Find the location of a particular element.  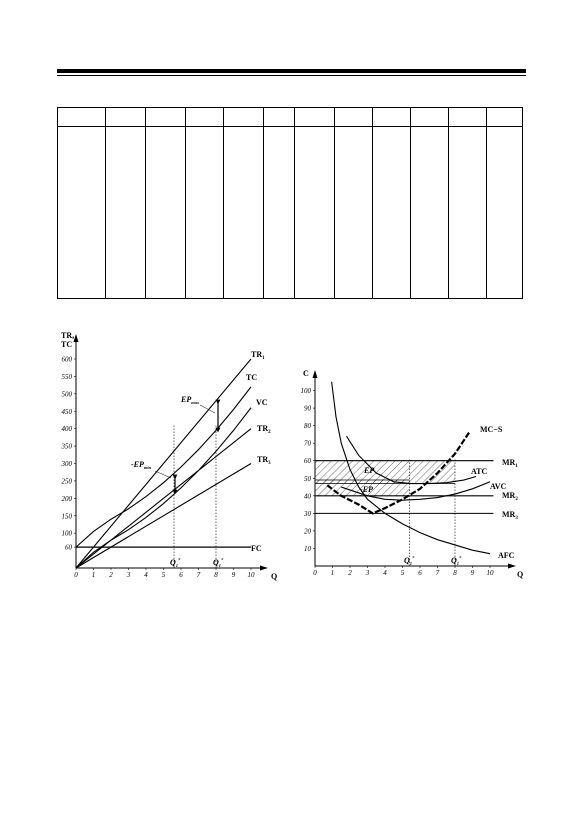

y-tick-label: 10 is located at coordinates (308, 549).